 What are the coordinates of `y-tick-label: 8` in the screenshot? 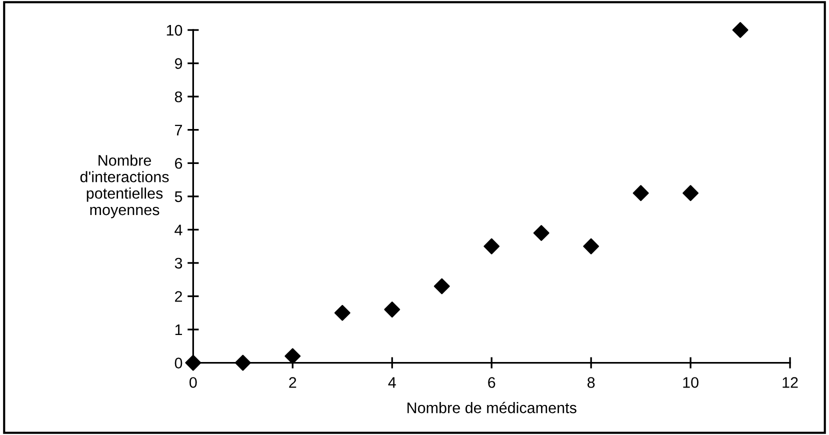 It's located at (178, 96).